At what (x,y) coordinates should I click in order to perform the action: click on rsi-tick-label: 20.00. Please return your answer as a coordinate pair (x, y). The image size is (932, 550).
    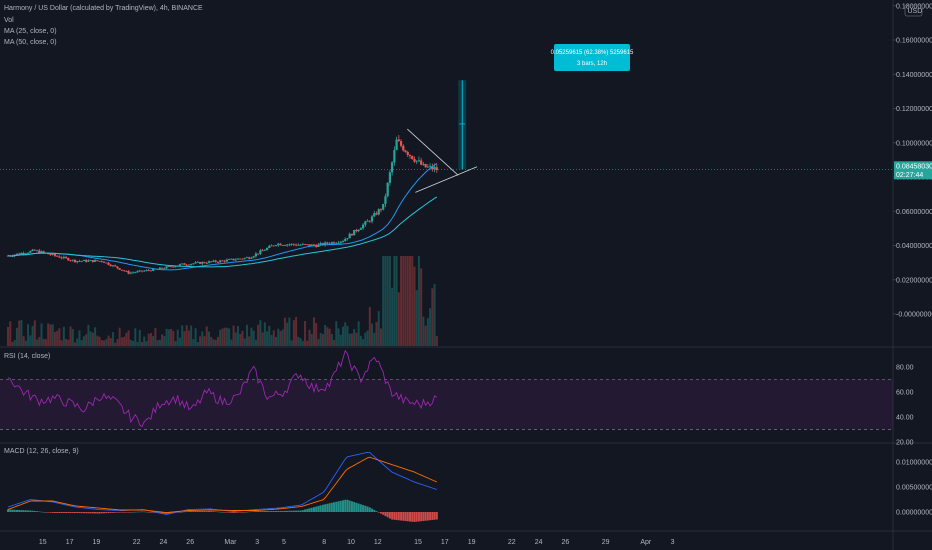
    Looking at the image, I should click on (905, 443).